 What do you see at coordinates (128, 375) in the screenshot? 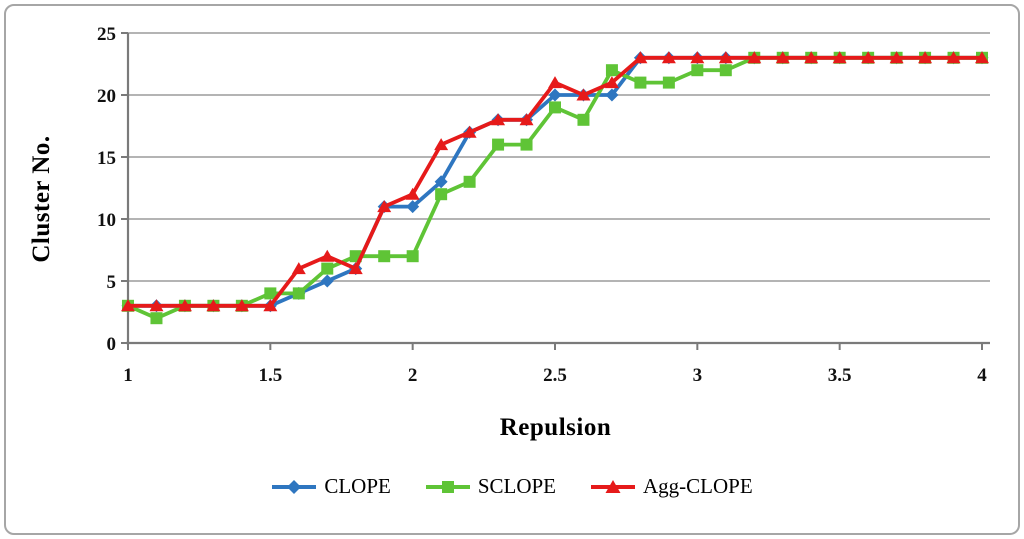
I see `x-tick-label: 1` at bounding box center [128, 375].